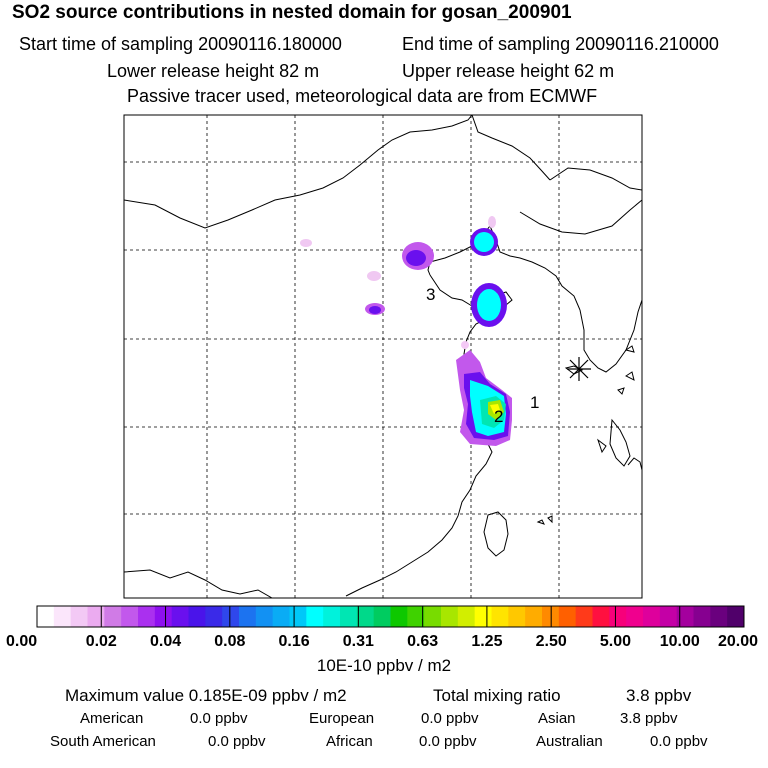  What do you see at coordinates (498, 416) in the screenshot?
I see `source-label-2: 2` at bounding box center [498, 416].